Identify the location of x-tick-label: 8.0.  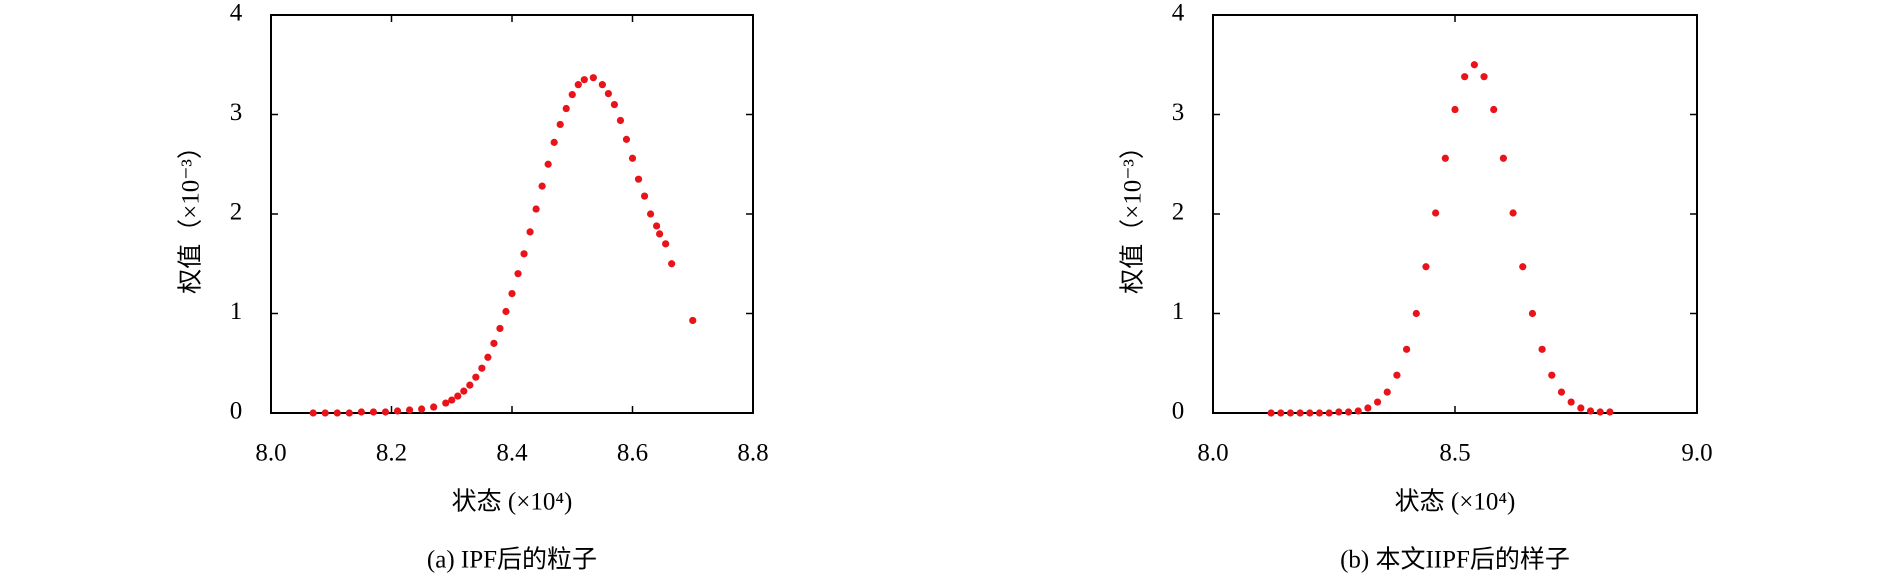
(270, 453).